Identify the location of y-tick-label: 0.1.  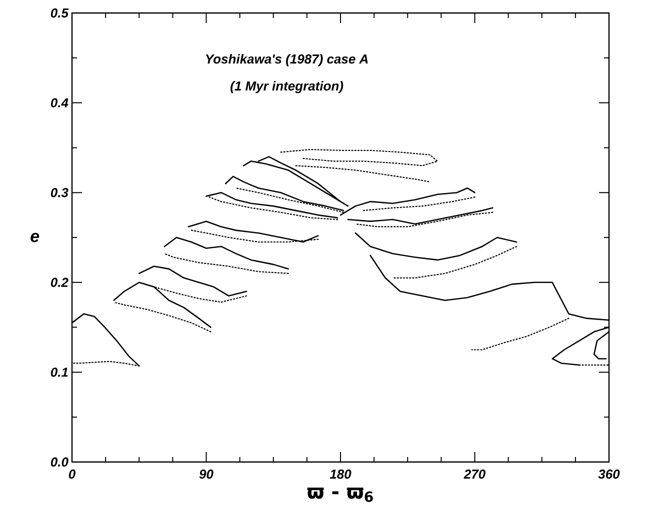
(59, 372).